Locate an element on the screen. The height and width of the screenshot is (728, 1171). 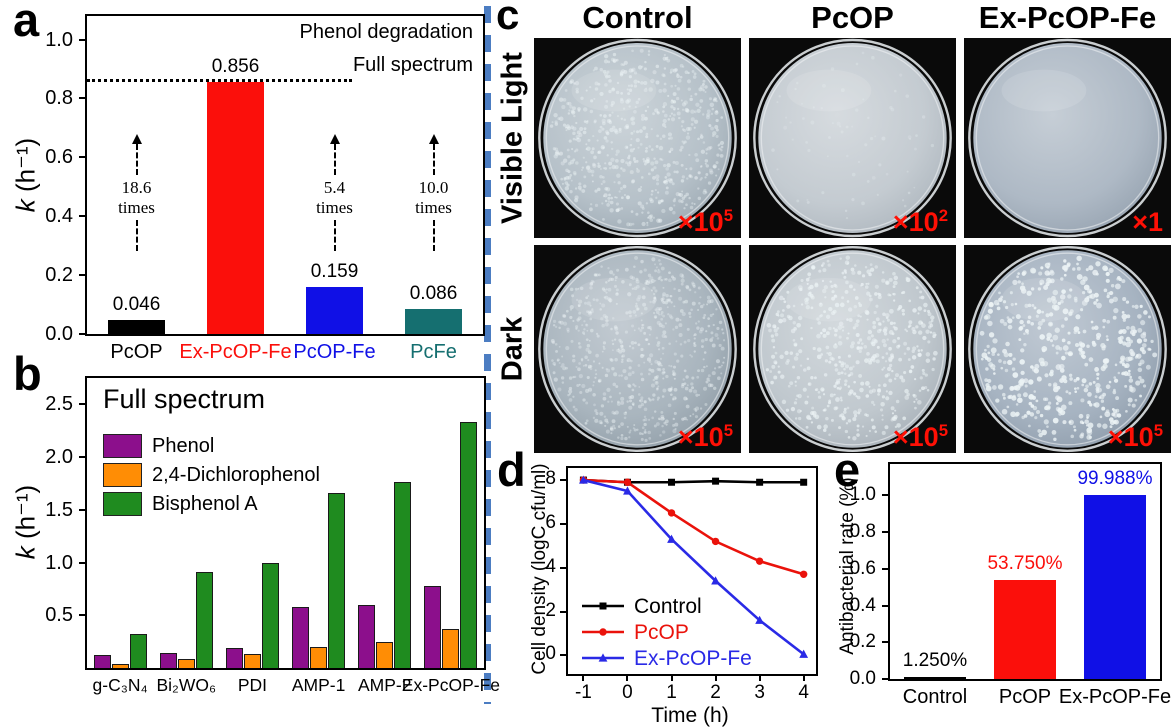
x-axis-tick-label: 0 is located at coordinates (627, 692).